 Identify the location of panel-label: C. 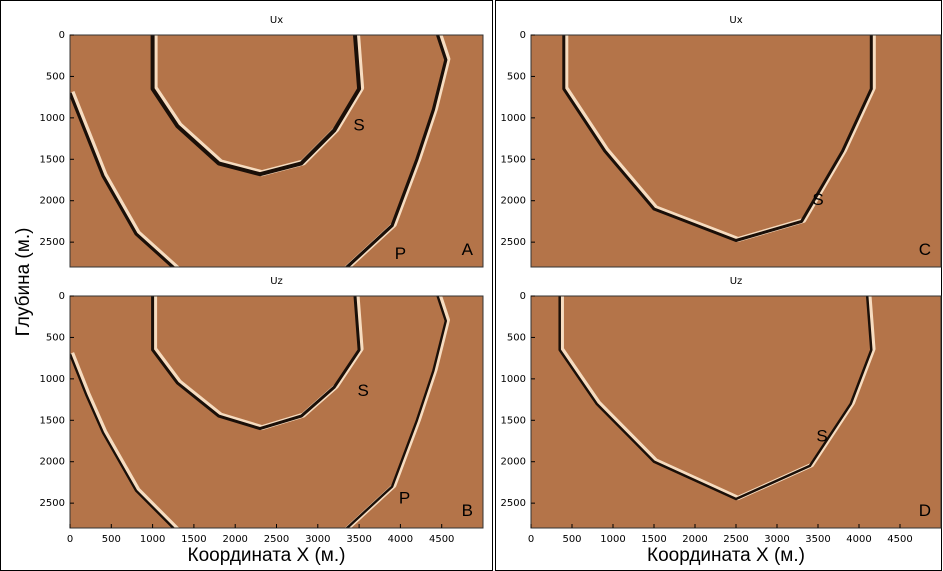
(925, 249).